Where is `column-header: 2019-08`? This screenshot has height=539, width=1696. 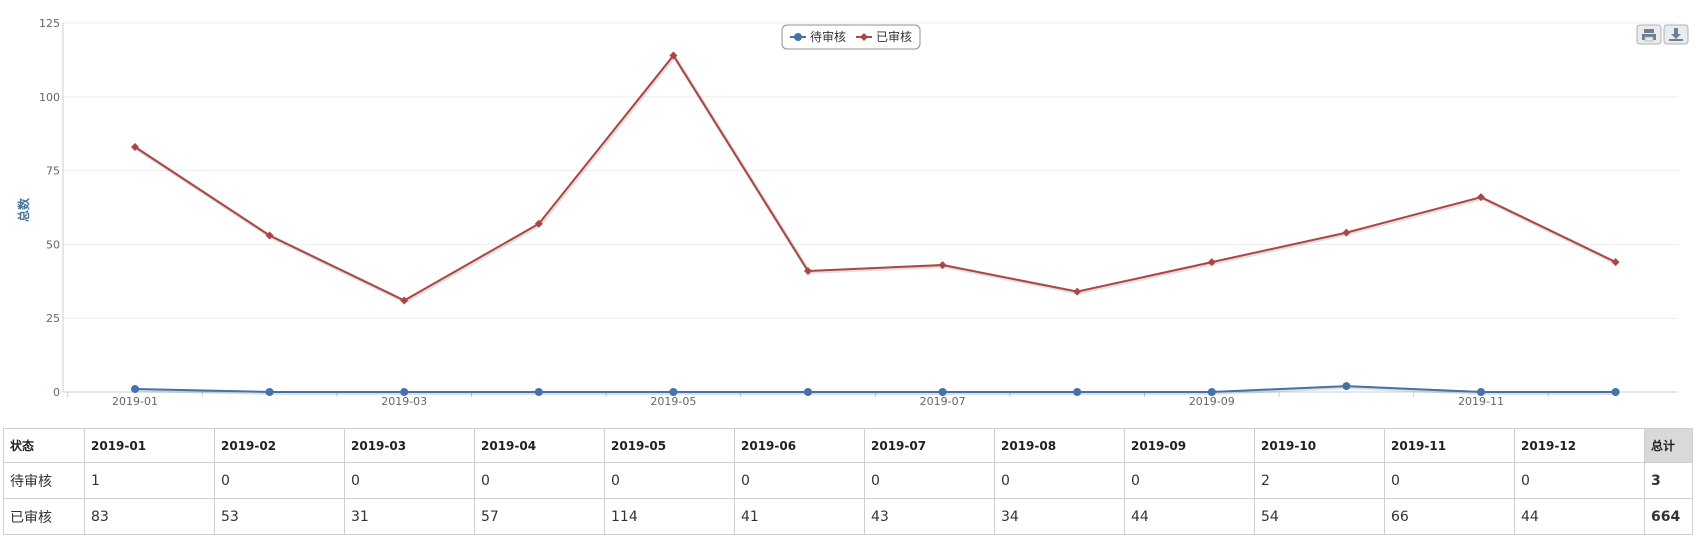 column-header: 2019-08 is located at coordinates (1059, 445).